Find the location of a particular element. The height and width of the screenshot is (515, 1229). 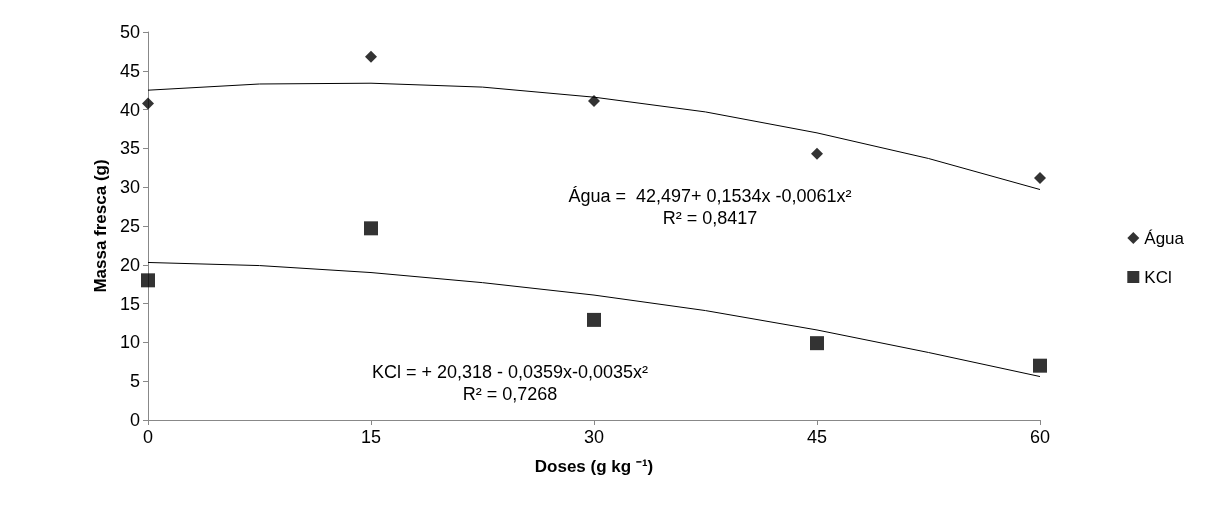

annotation: KCl = + 20,318 - 0,0359x-0,0035x² R² = 0,7268 is located at coordinates (510, 383).